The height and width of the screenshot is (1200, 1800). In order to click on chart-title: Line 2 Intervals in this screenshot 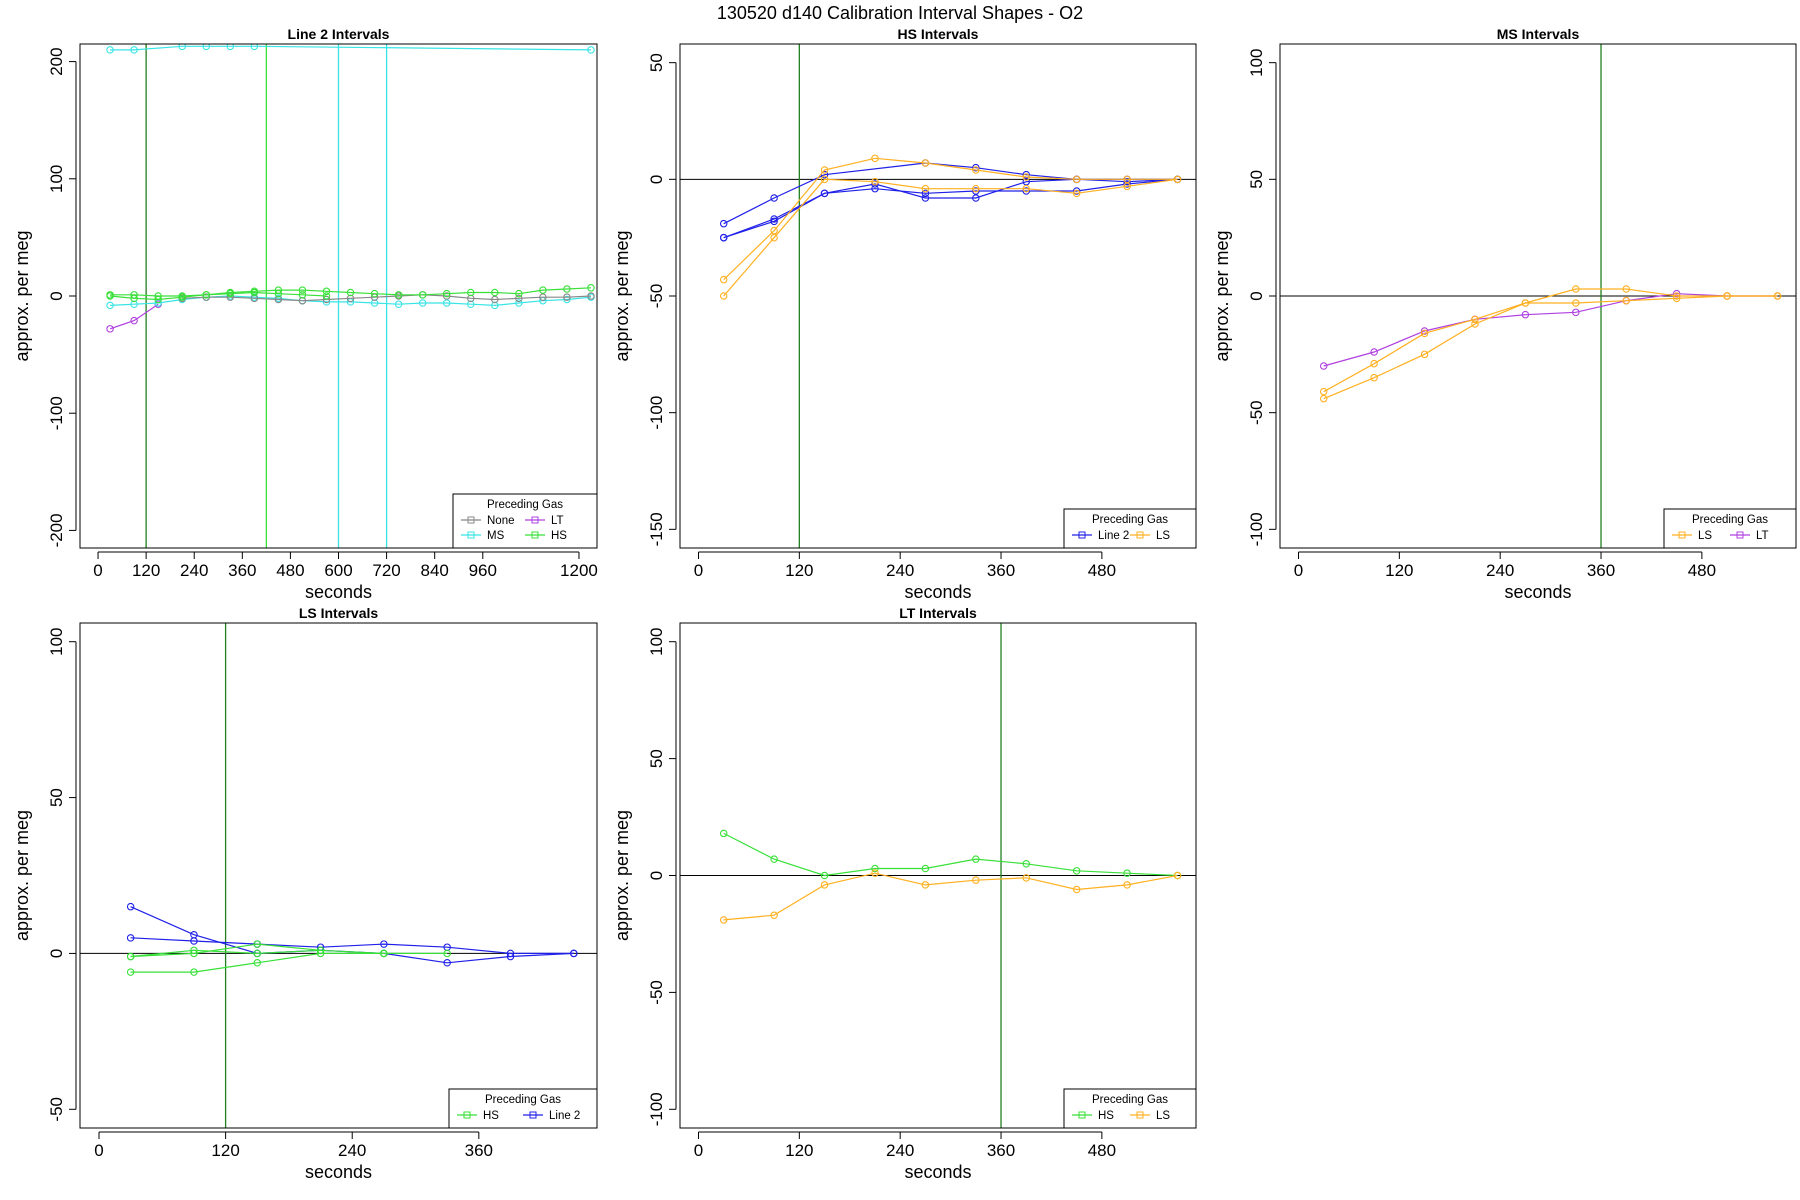, I will do `click(339, 34)`.